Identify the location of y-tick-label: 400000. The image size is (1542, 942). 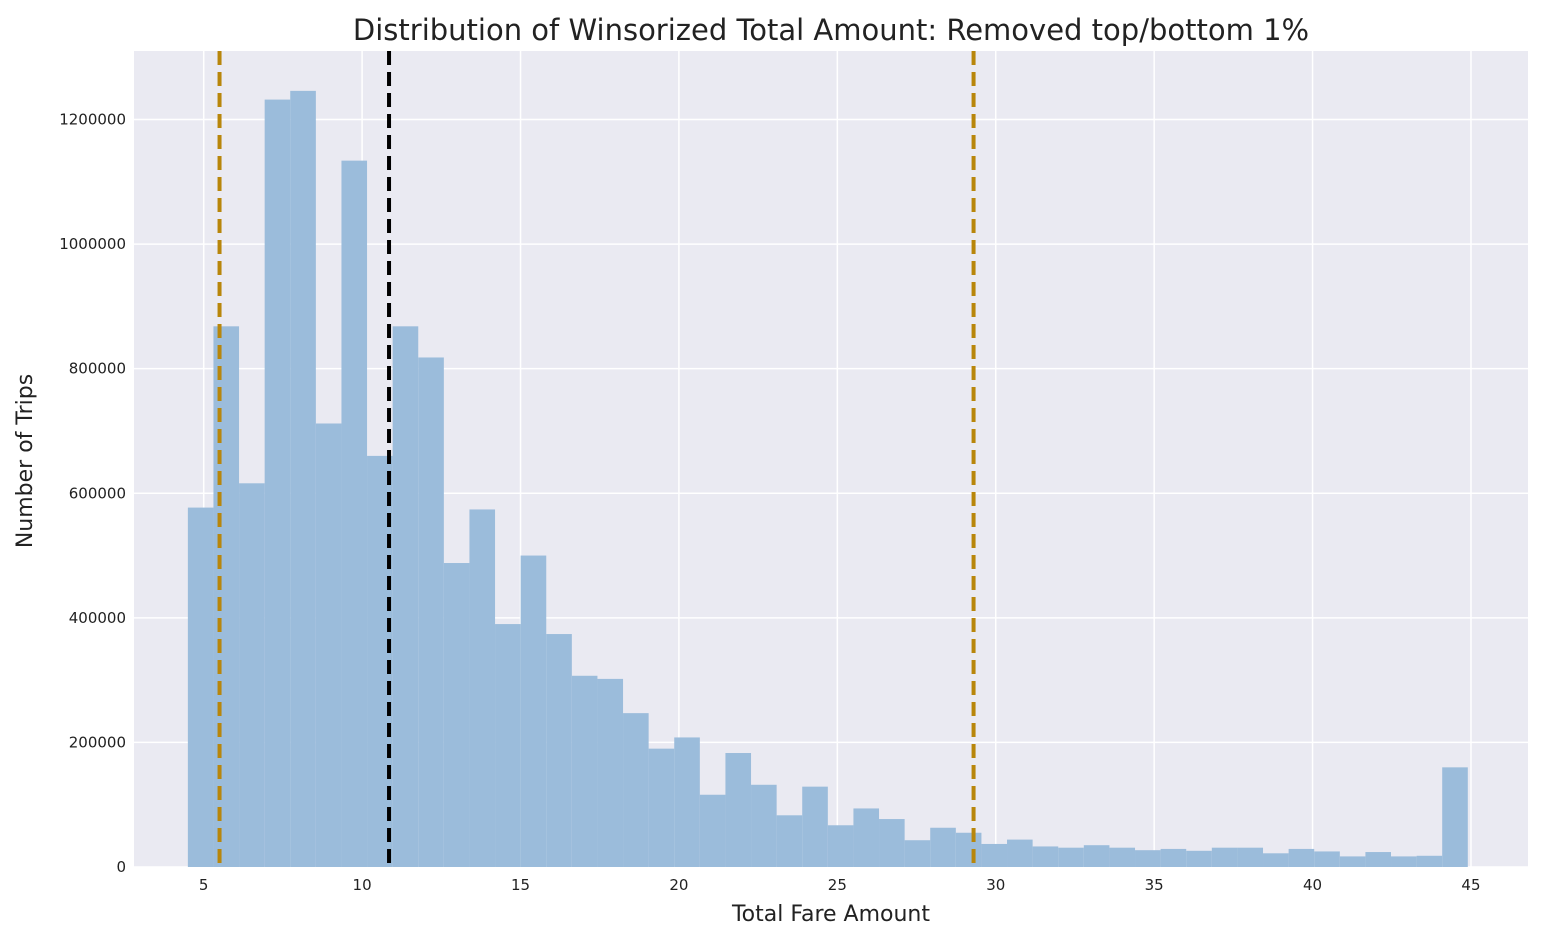
(97, 618).